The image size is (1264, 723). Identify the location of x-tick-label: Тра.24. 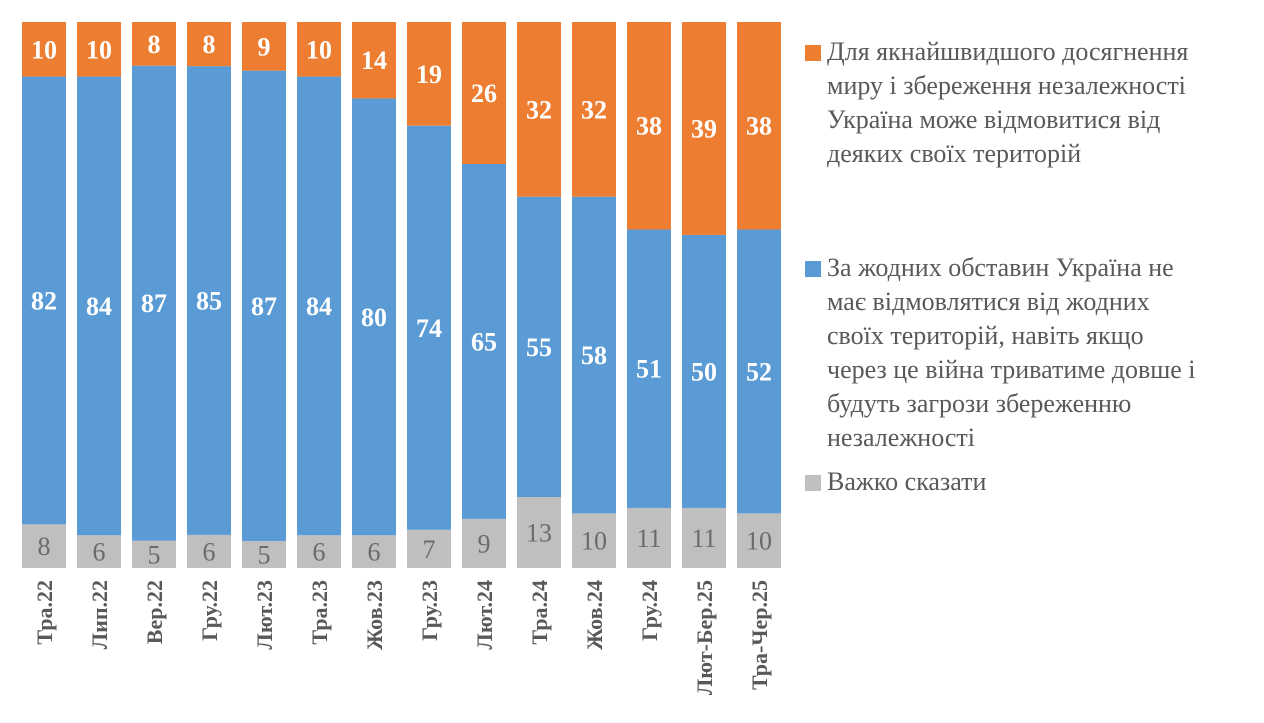
(539, 612).